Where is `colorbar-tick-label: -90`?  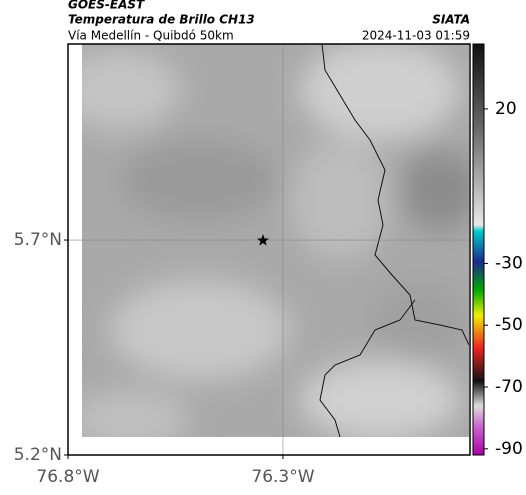 colorbar-tick-label: -90 is located at coordinates (509, 449).